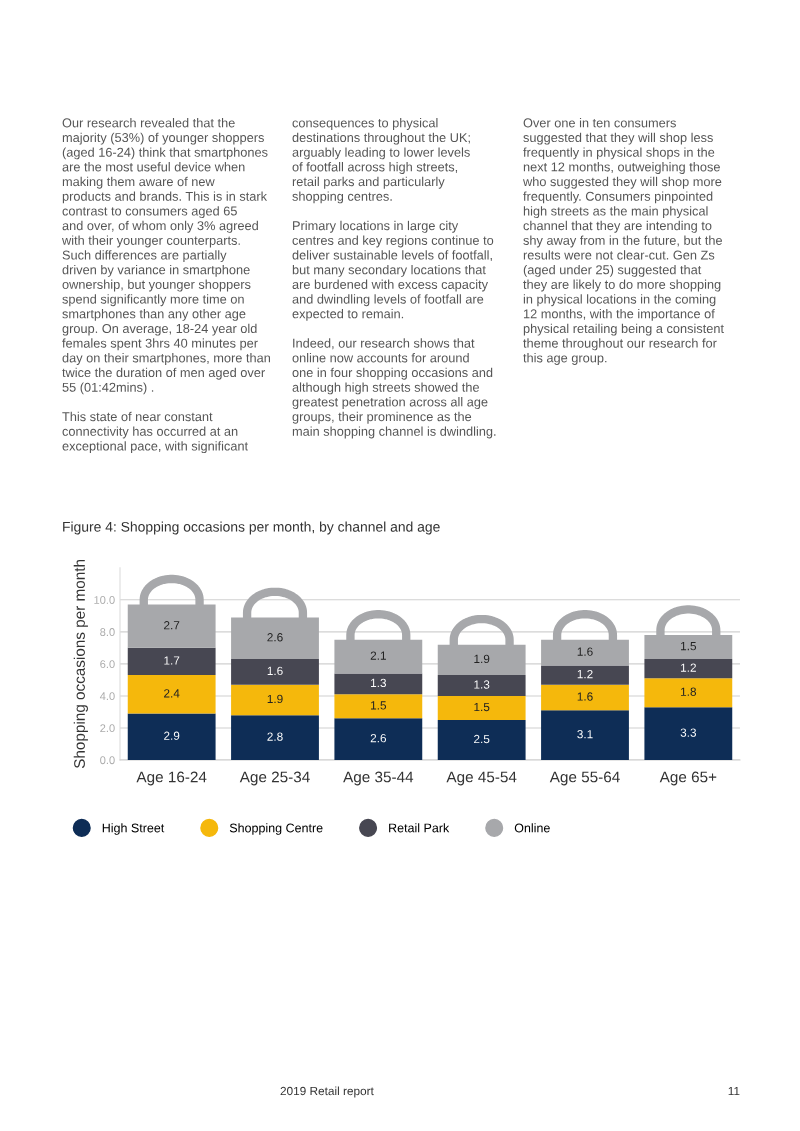 This screenshot has width=800, height=1131. What do you see at coordinates (327, 1092) in the screenshot?
I see `text: 2019 Retail report` at bounding box center [327, 1092].